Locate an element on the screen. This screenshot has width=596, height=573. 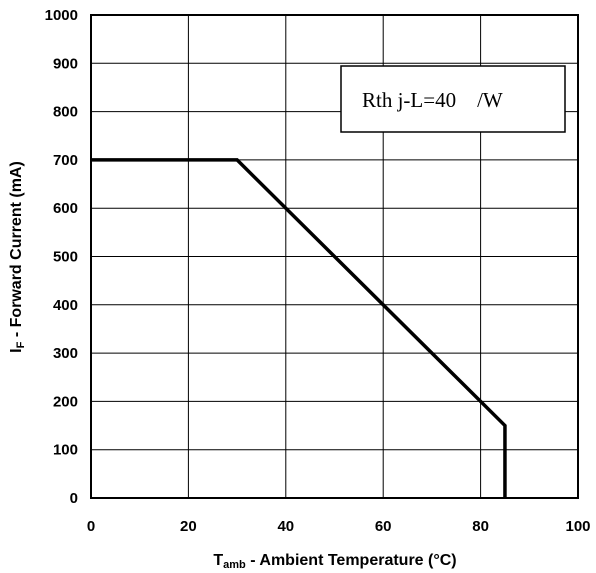
y-tick-label: 700 is located at coordinates (65, 160).